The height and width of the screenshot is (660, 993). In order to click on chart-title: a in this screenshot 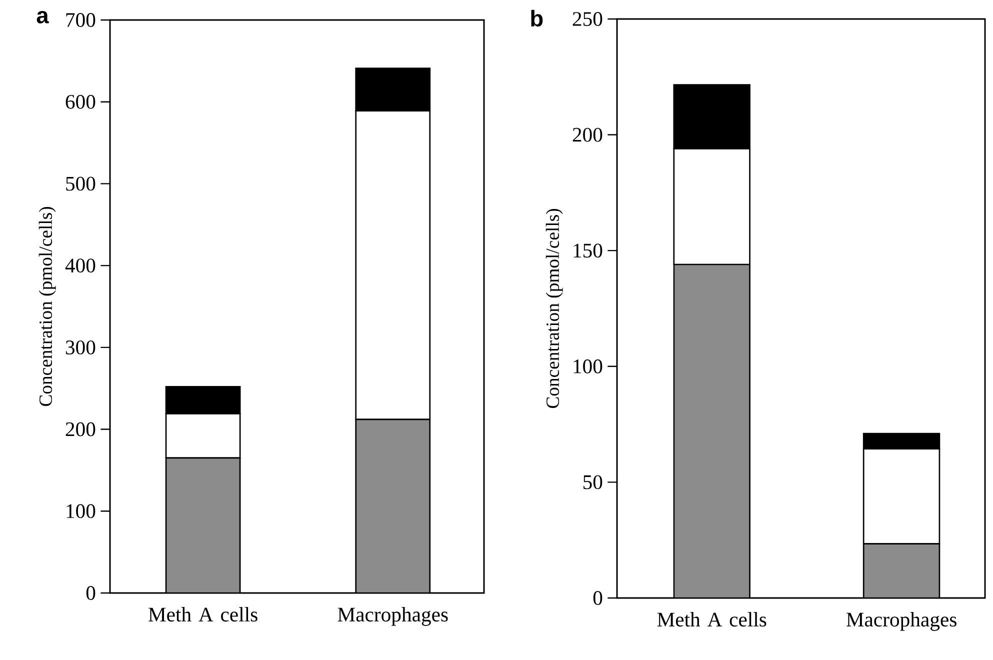, I will do `click(42, 17)`.